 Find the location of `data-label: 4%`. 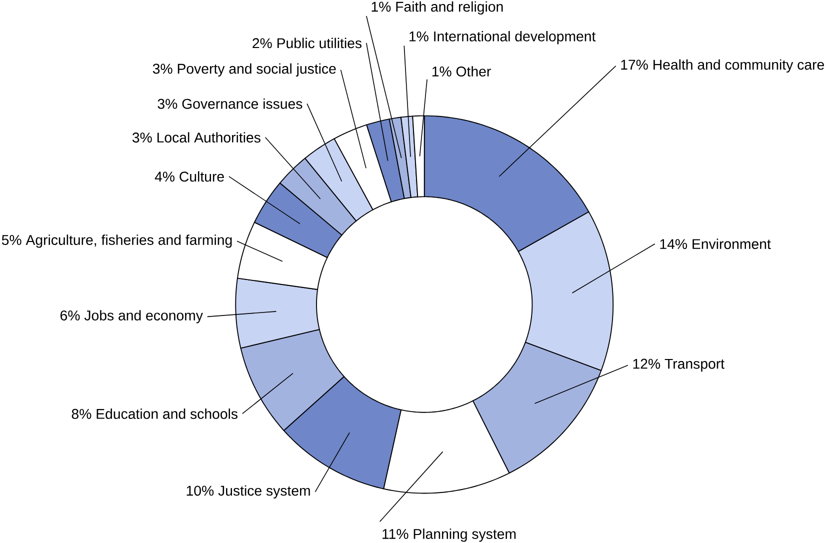

data-label: 4% is located at coordinates (164, 177).